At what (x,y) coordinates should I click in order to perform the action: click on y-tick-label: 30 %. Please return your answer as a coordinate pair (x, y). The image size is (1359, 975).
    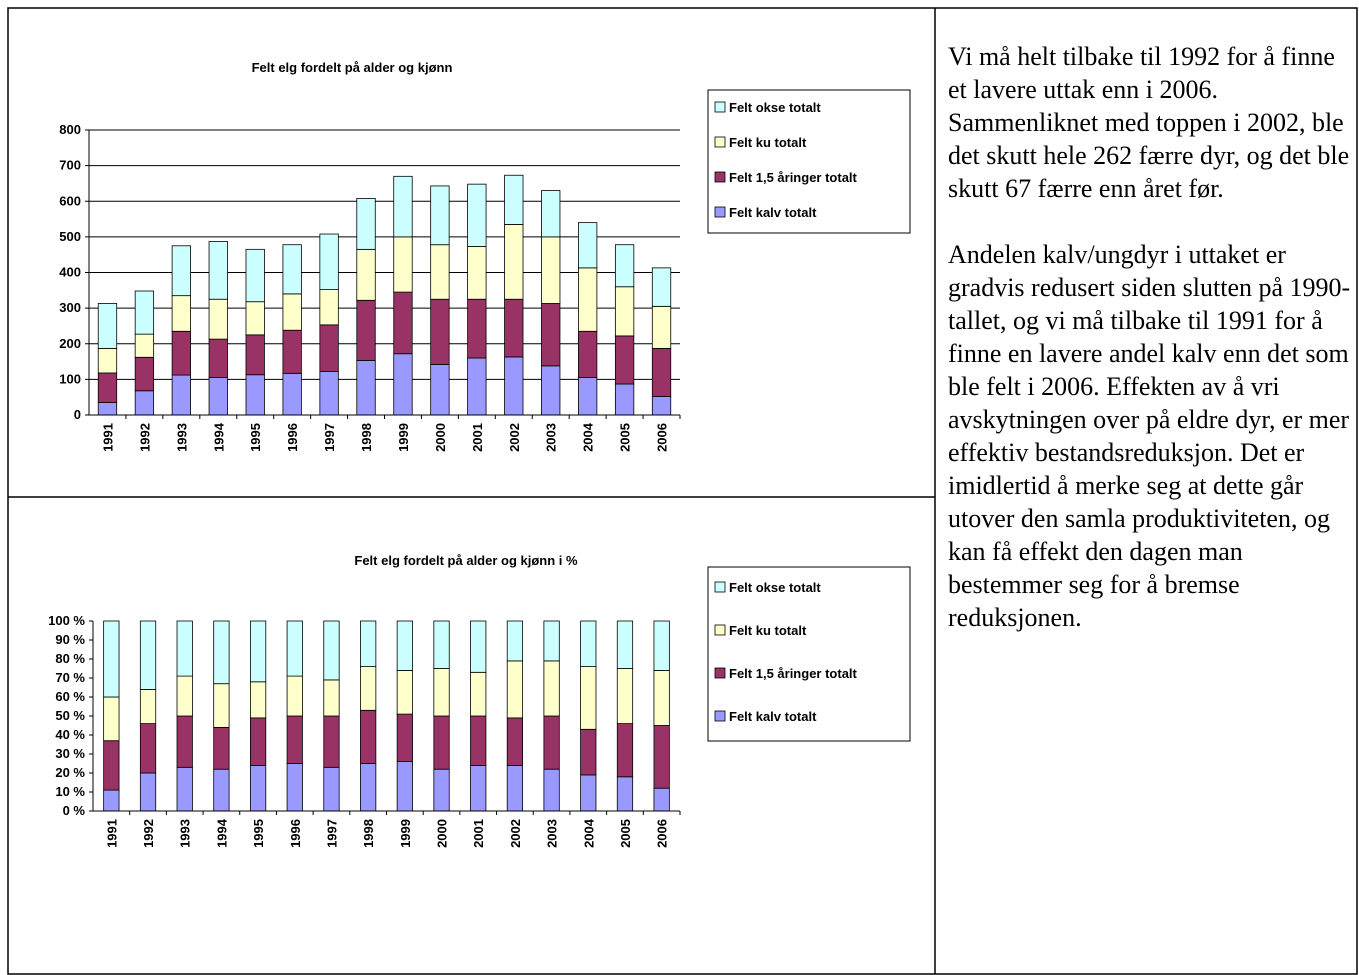
    Looking at the image, I should click on (70, 753).